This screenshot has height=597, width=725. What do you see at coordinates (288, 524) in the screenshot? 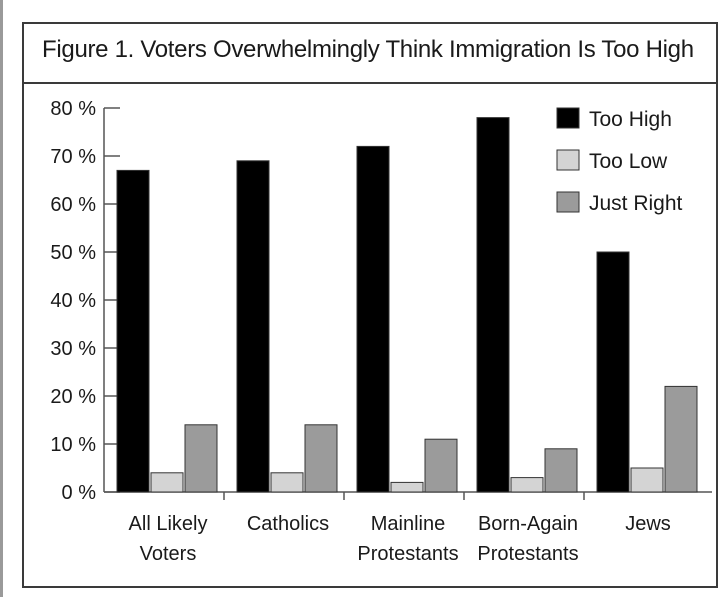
I see `x-category-label: Catholics` at bounding box center [288, 524].